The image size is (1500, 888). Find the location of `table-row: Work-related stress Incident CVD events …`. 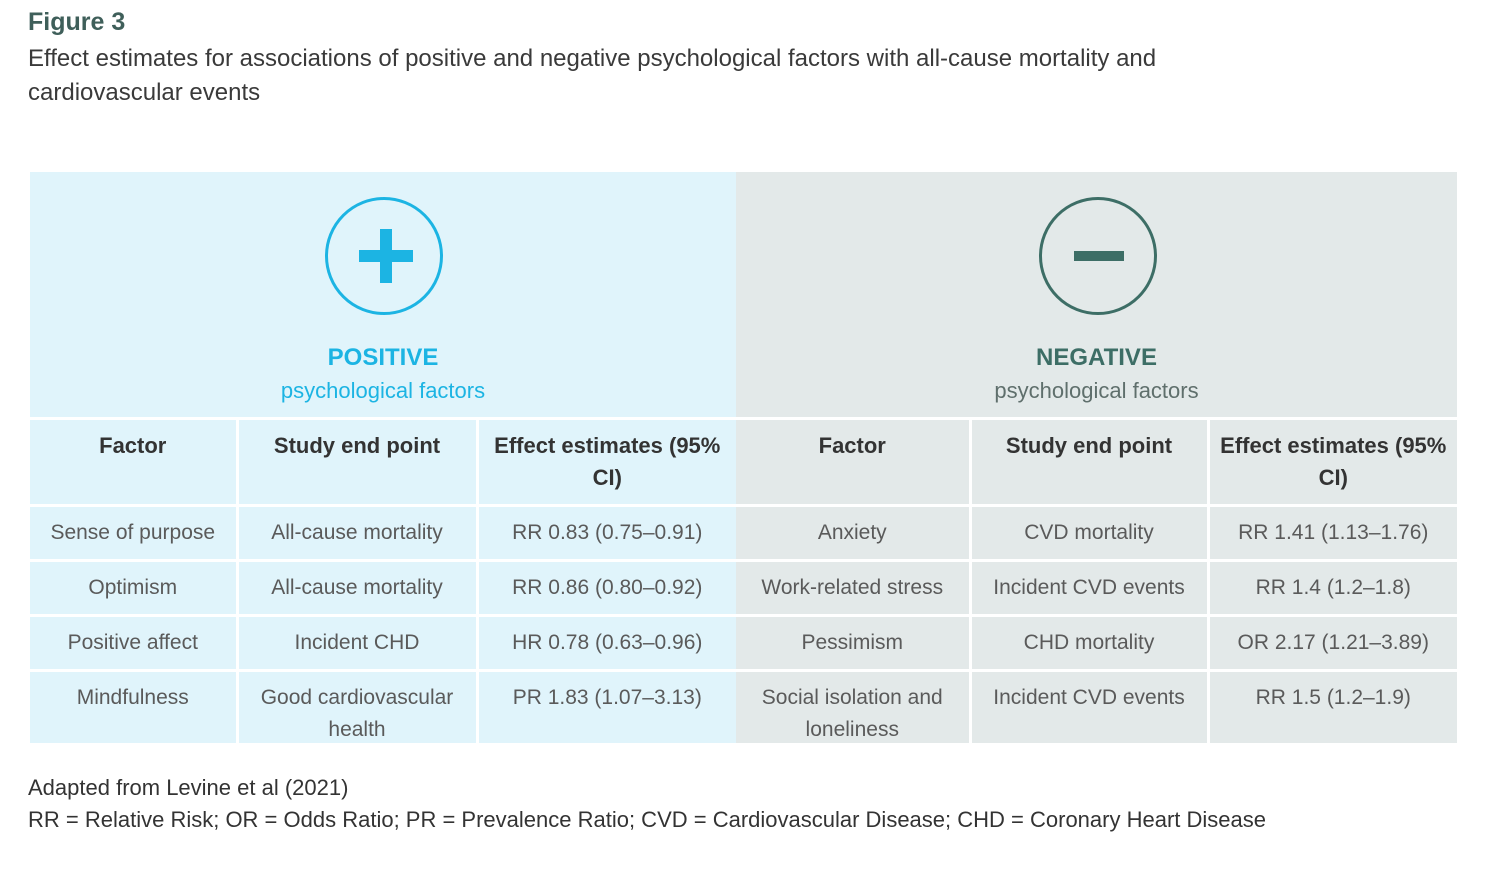

table-row: Work-related stress Incident CVD events … is located at coordinates (1096, 588).